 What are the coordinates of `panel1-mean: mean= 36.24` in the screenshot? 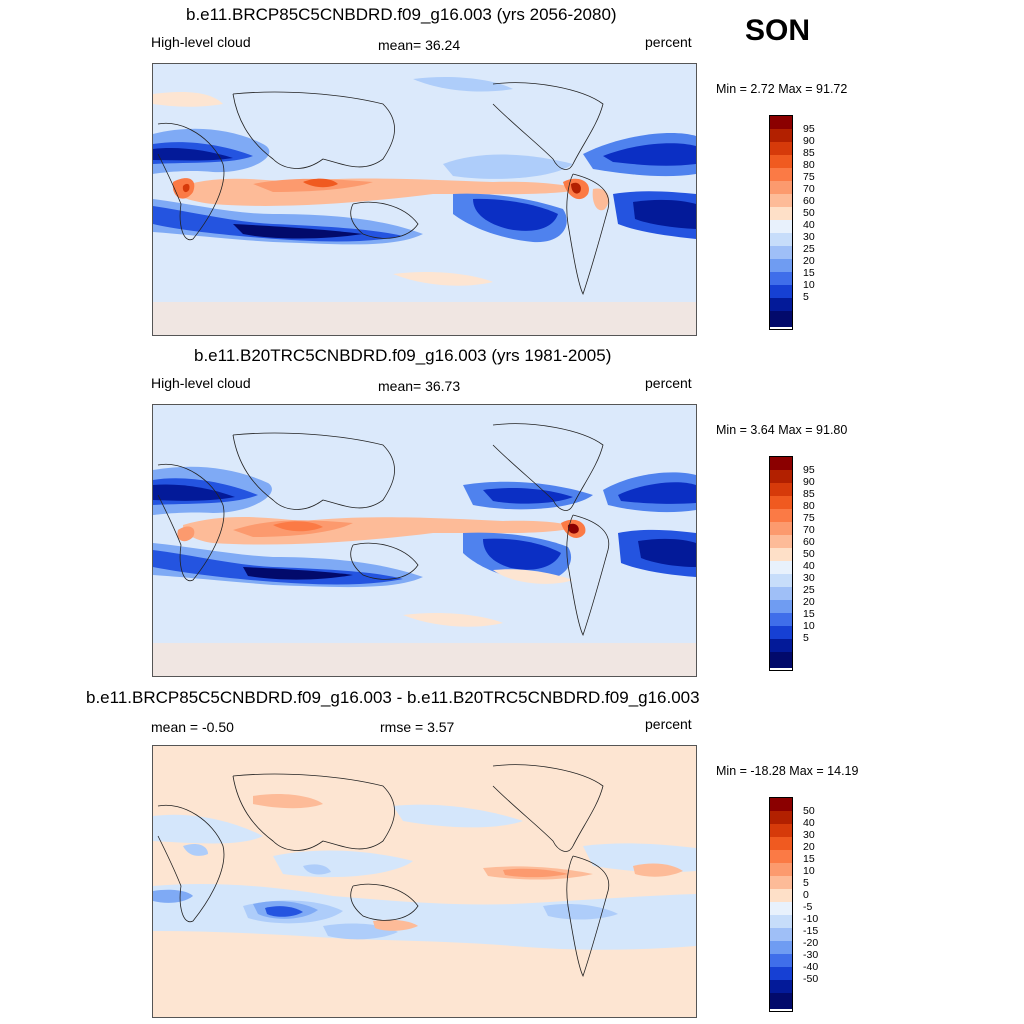 It's located at (419, 45).